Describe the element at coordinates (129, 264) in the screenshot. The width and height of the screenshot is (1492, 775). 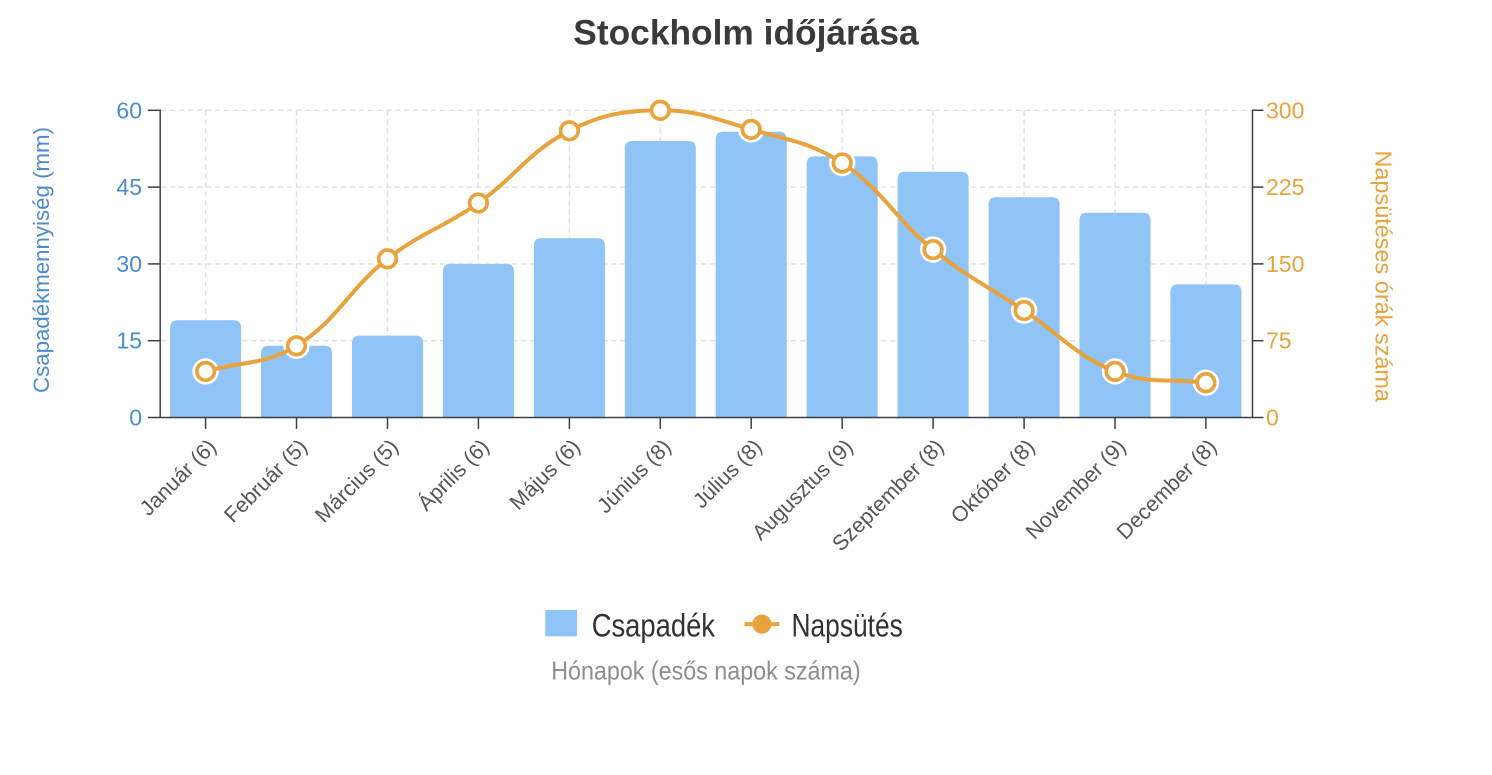
I see `svg-text: 30` at that location.